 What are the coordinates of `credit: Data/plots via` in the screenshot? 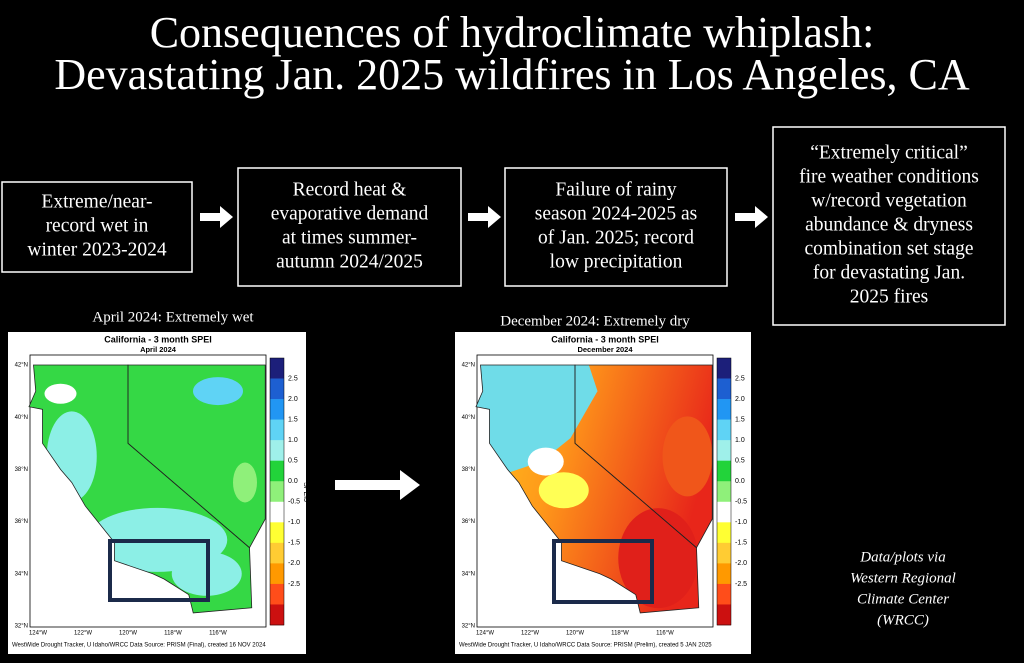 It's located at (902, 557).